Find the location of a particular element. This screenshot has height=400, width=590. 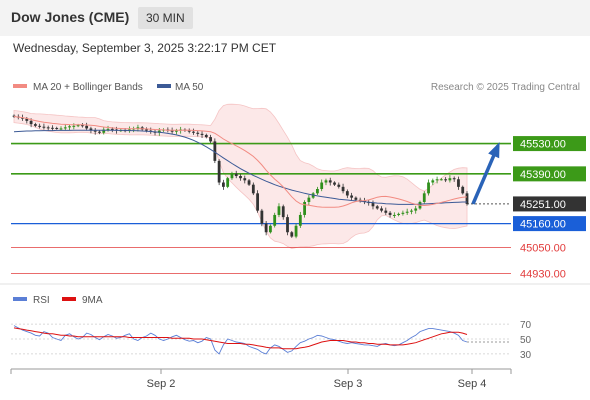

x-tick-label: Sep 4 is located at coordinates (472, 384).